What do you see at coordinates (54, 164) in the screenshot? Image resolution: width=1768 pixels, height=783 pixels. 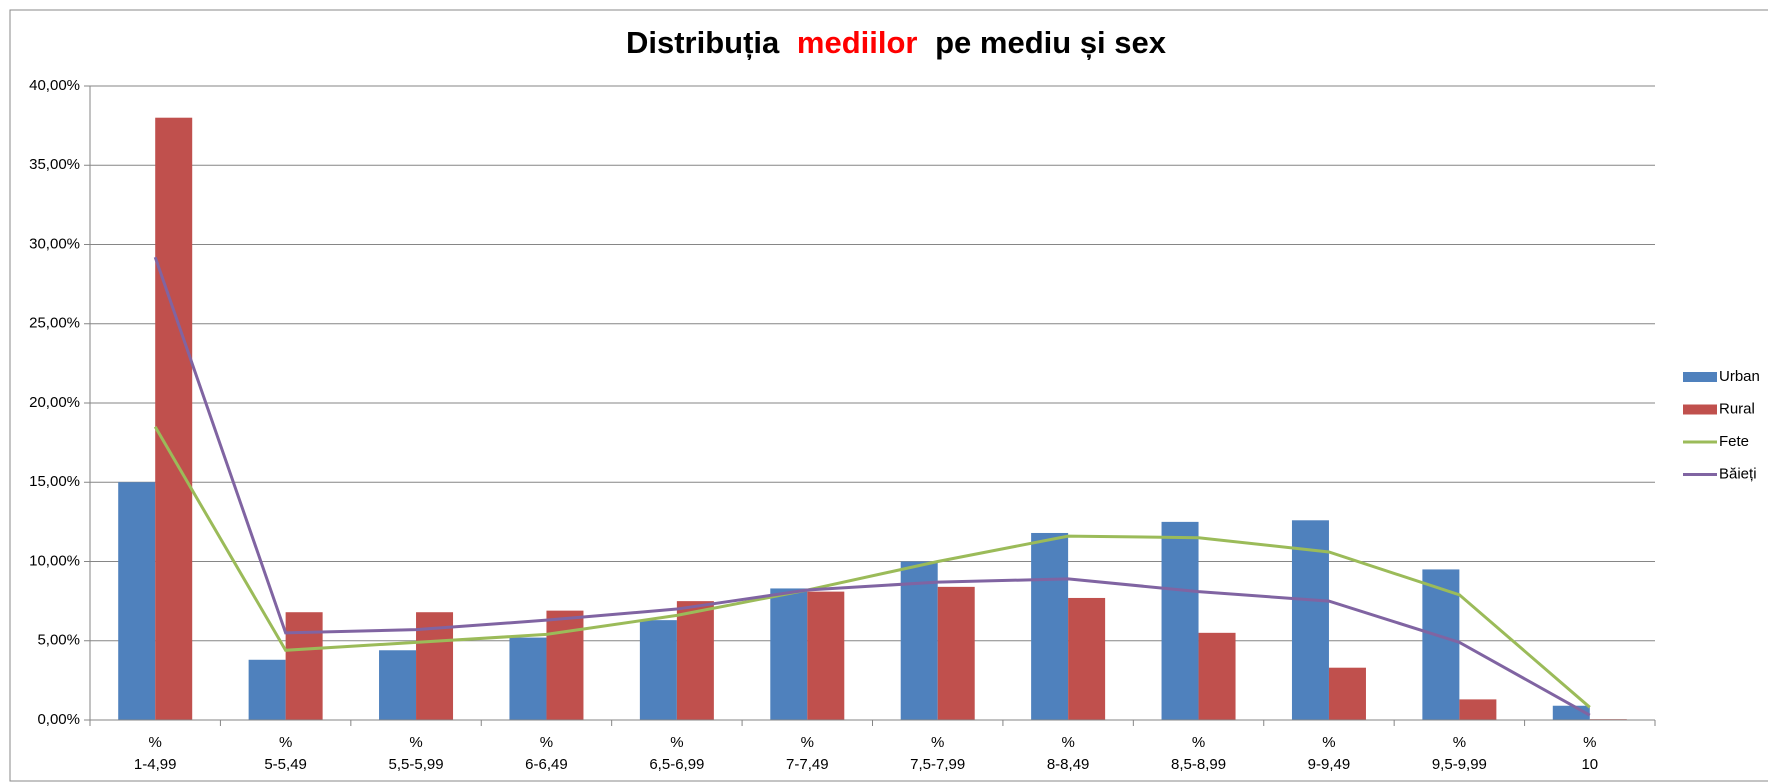 I see `y-tick-label: 35,00%` at bounding box center [54, 164].